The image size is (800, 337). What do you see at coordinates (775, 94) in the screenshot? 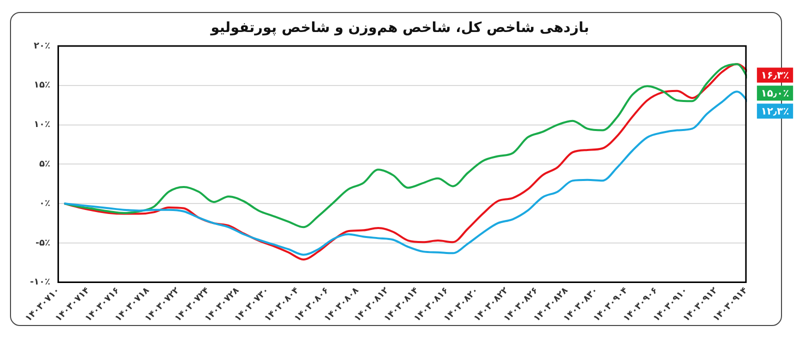
I see `data-label: ۱۵٫۰٪` at bounding box center [775, 94].